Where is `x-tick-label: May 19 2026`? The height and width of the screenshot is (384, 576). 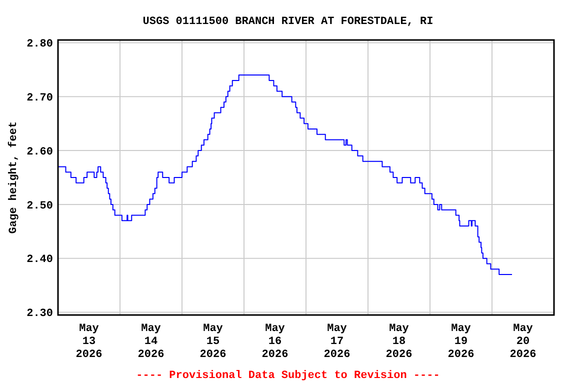
x-tick-label: May 19 2026 is located at coordinates (461, 342).